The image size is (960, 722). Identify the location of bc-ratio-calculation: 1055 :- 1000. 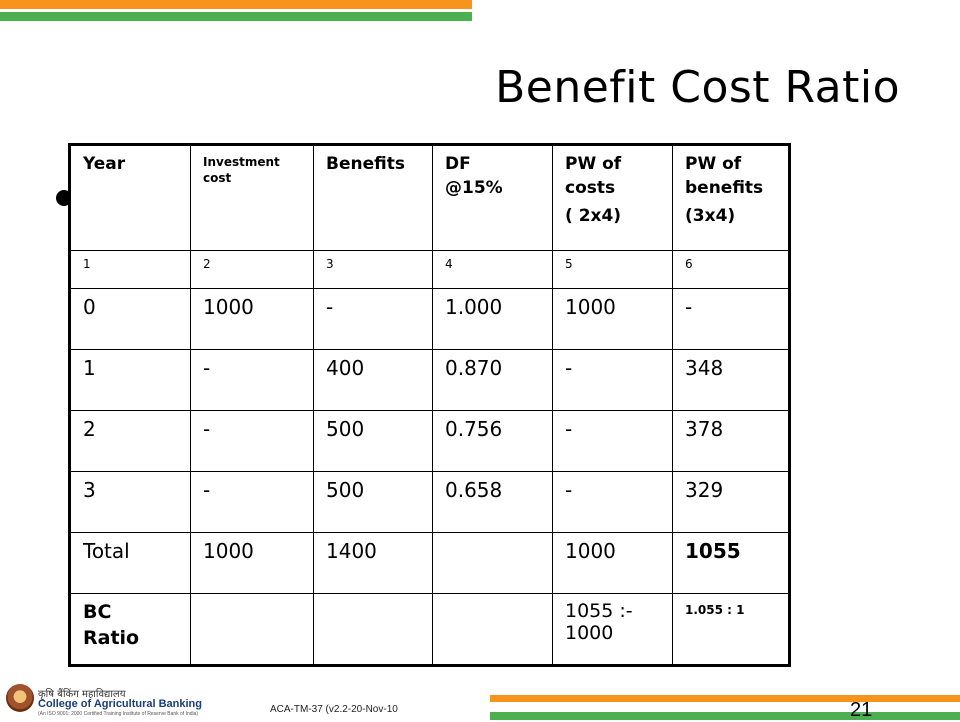
(612, 629).